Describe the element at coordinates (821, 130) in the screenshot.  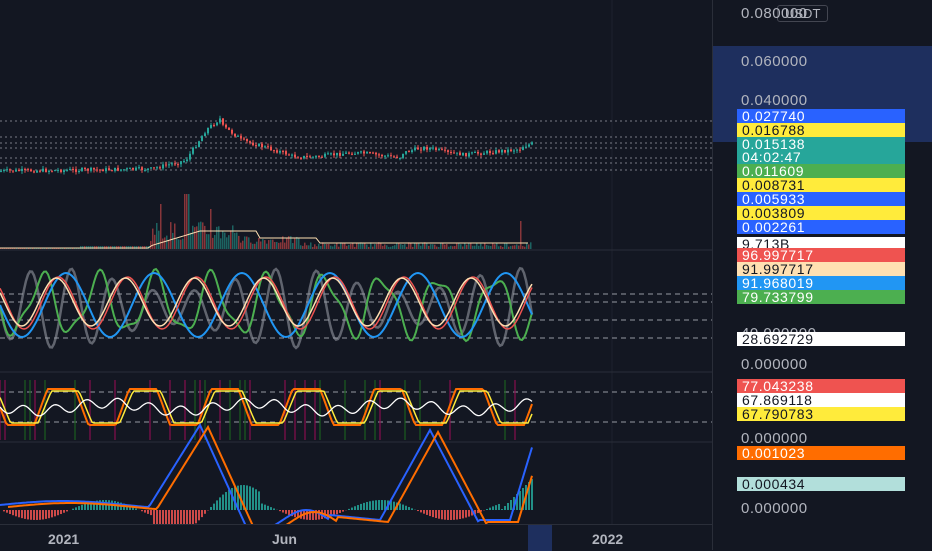
I see `price-badge: 0.016788` at that location.